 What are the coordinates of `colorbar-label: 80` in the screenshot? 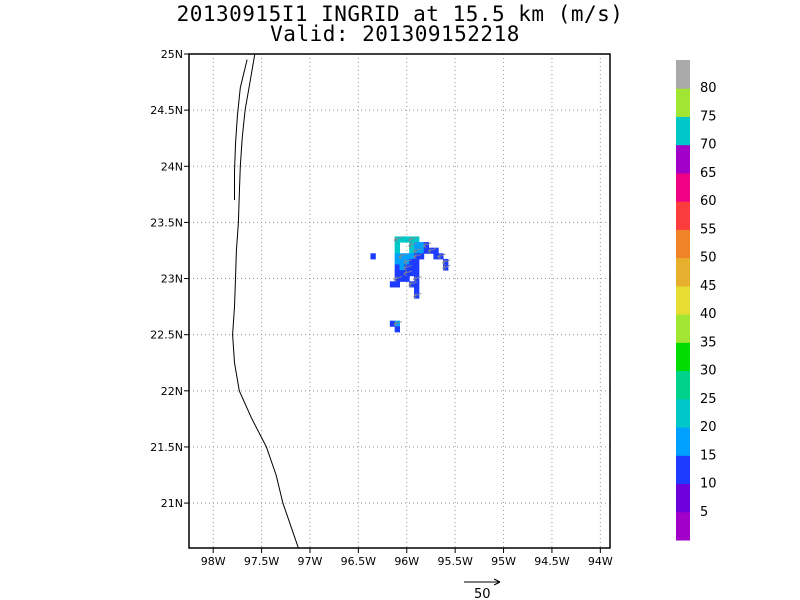 It's located at (708, 88).